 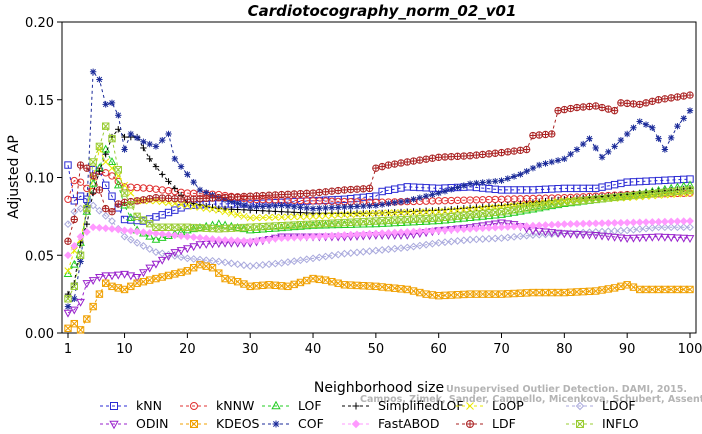 What do you see at coordinates (39, 23) in the screenshot?
I see `y-tick-label: 0.20` at bounding box center [39, 23].